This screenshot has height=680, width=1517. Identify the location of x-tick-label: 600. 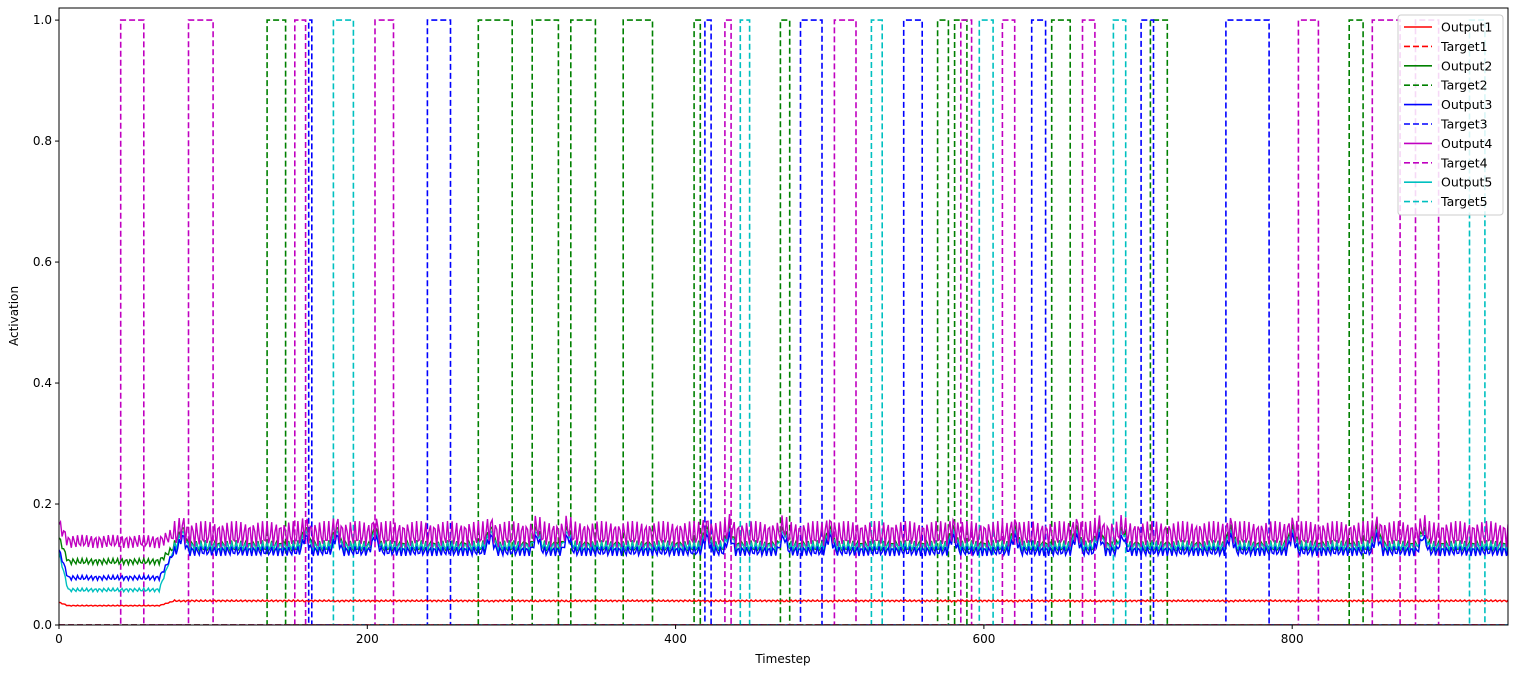
(983, 639).